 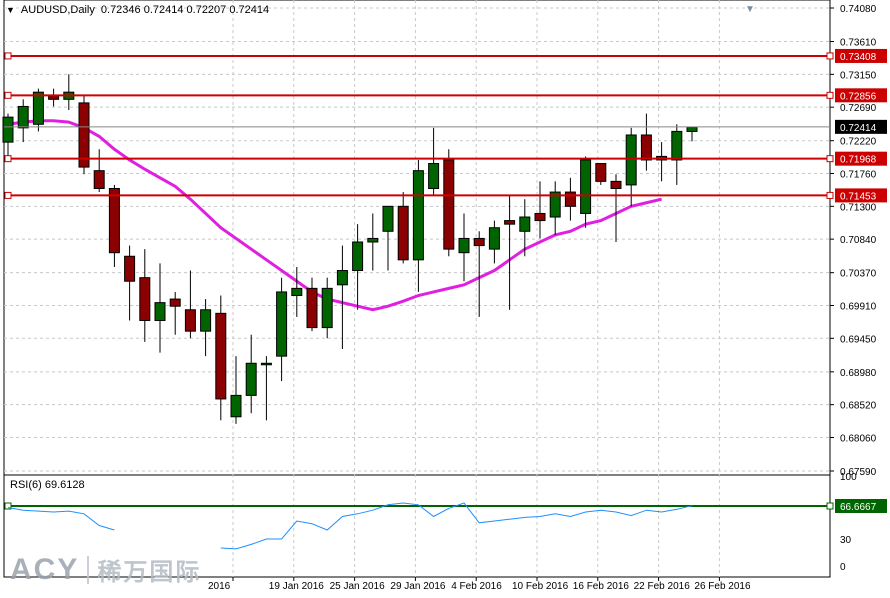 I want to click on price-tick-label: 0.68060, so click(x=858, y=438).